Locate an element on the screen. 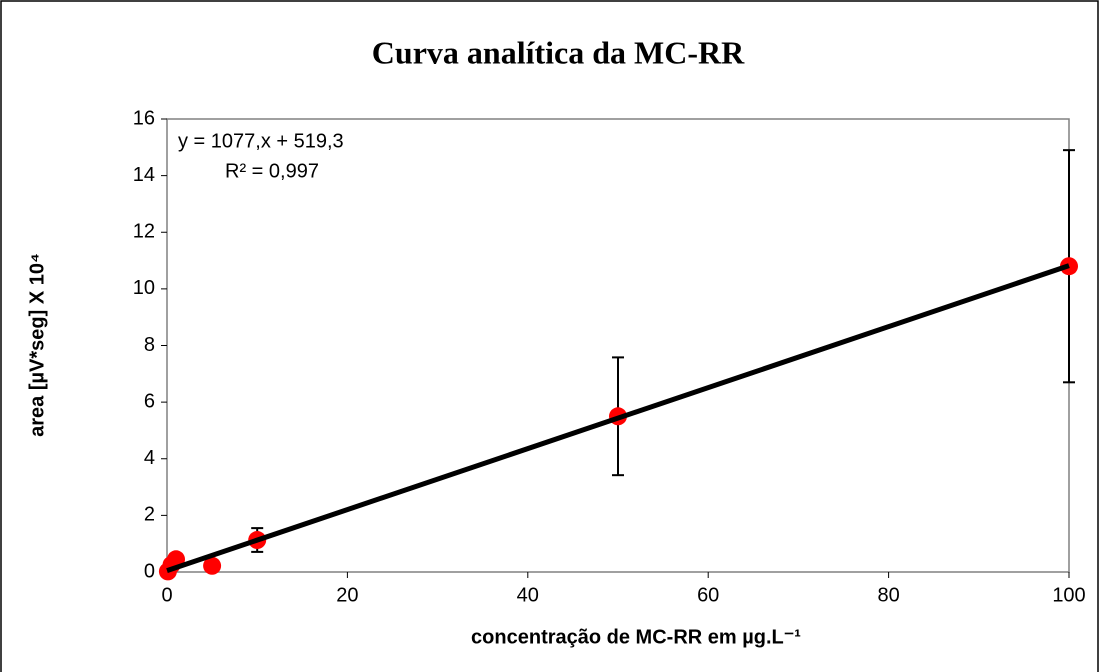  x-tick-label: 20 is located at coordinates (347, 595).